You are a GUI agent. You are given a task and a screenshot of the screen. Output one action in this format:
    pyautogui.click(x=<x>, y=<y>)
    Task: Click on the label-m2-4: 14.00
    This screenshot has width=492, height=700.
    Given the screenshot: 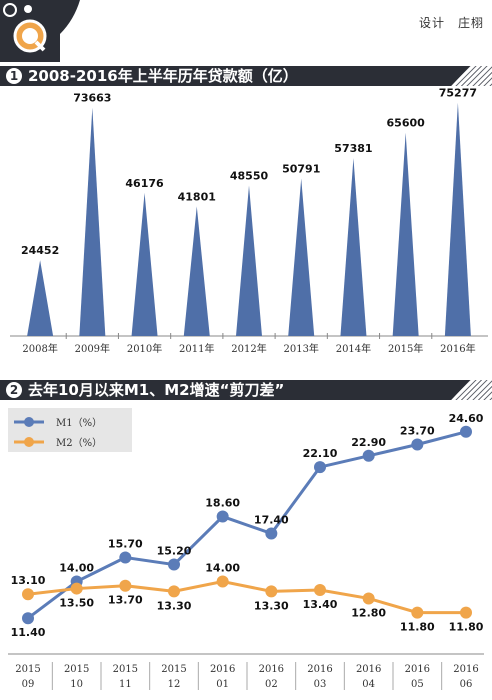 What is the action you would take?
    pyautogui.click(x=222, y=568)
    